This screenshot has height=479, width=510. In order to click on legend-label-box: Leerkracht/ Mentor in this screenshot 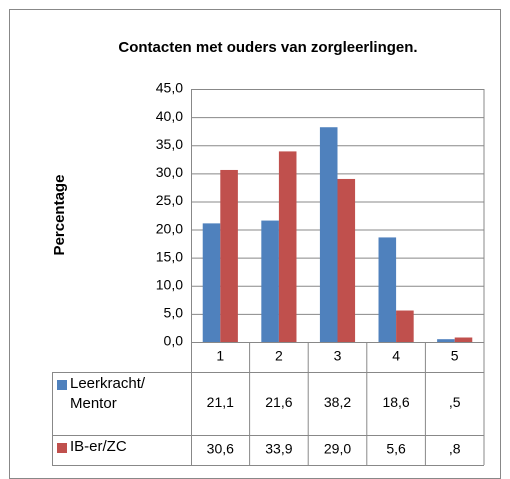, I will do `click(108, 393)`.